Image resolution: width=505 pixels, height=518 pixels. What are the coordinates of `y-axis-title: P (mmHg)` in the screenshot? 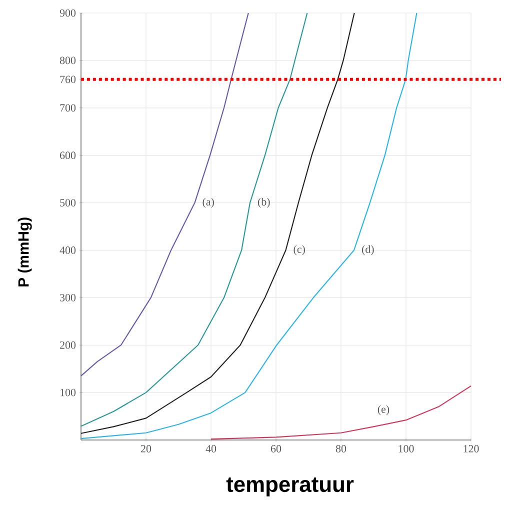 It's located at (25, 252).